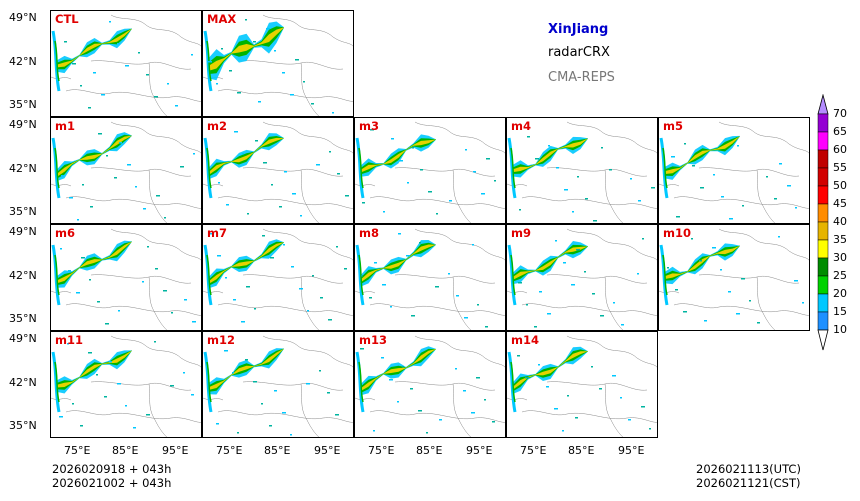 This screenshot has width=860, height=501. What do you see at coordinates (126, 170) in the screenshot?
I see `map-panel-m1: m1` at bounding box center [126, 170].